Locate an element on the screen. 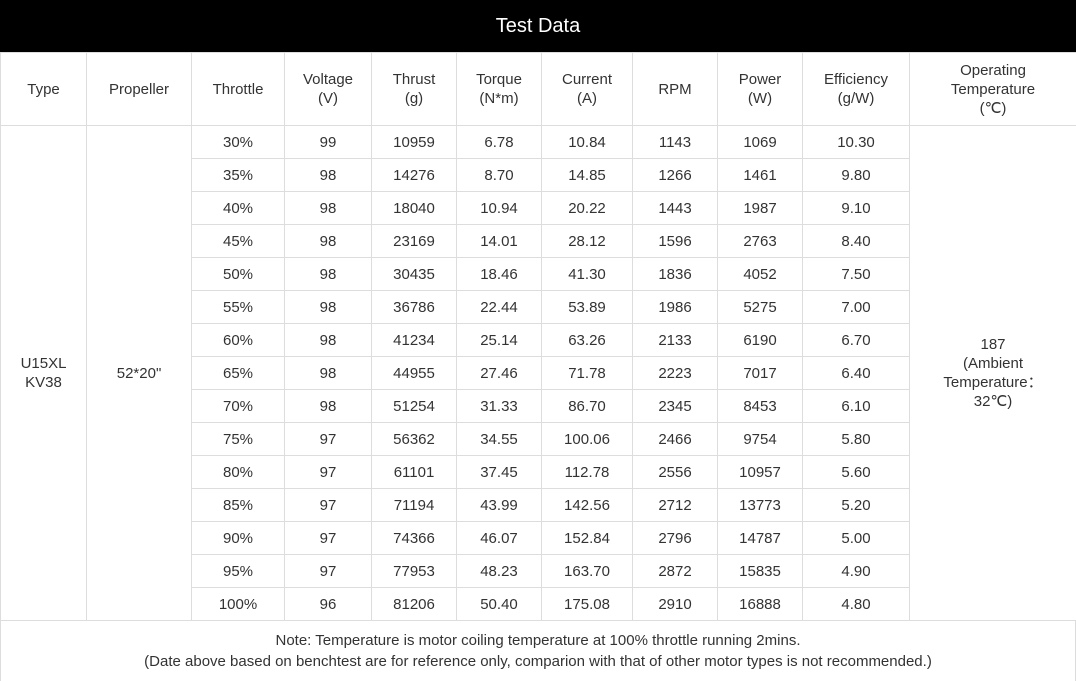 The image size is (1076, 681). cell-line: RPM is located at coordinates (675, 89).